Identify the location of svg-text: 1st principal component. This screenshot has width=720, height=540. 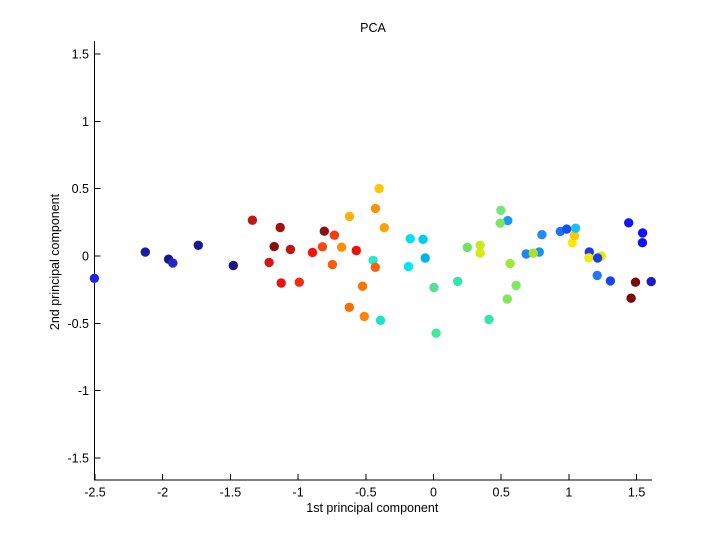
(372, 508).